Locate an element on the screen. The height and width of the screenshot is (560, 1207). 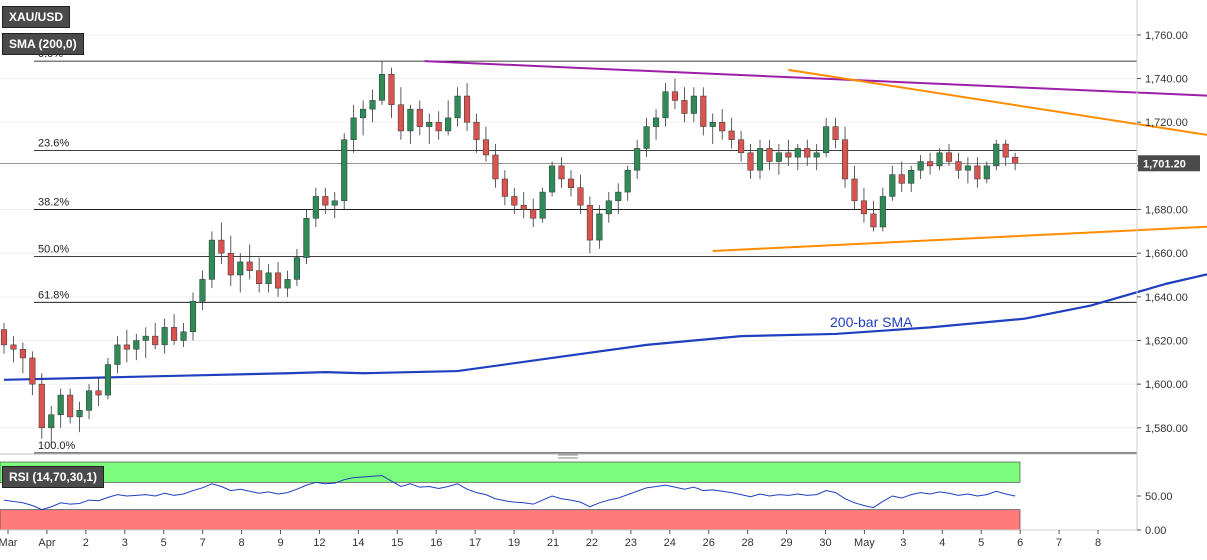
price-tick-label: 1,640.00 is located at coordinates (1166, 298).